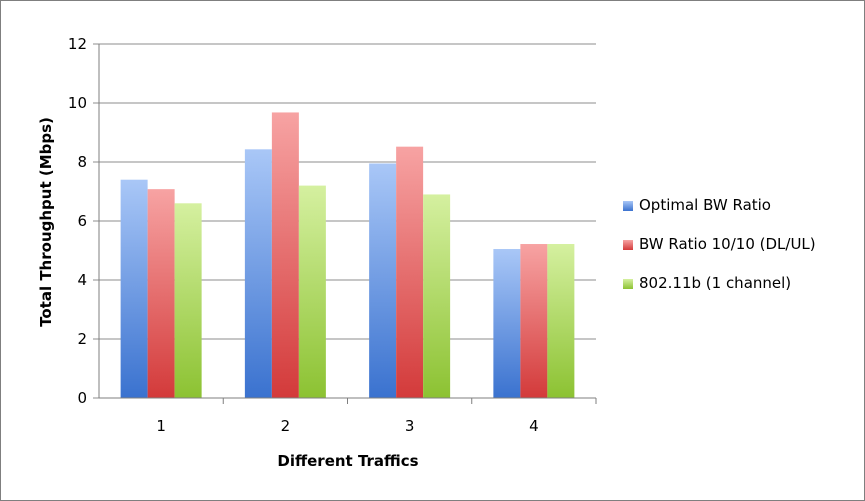  Describe the element at coordinates (727, 244) in the screenshot. I see `legend-label: BW Ratio 10/10 (DL/UL)` at that location.